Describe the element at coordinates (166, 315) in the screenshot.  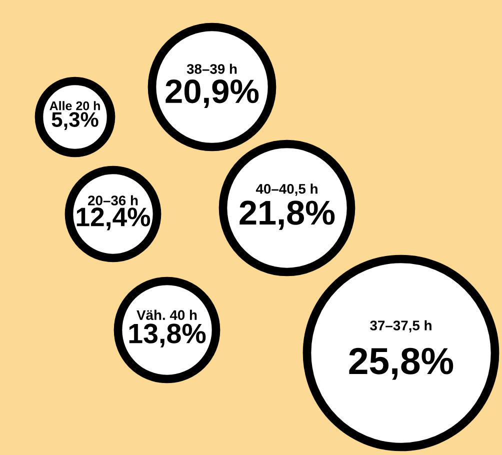
I see `category-label: Väh. 40 h` at that location.